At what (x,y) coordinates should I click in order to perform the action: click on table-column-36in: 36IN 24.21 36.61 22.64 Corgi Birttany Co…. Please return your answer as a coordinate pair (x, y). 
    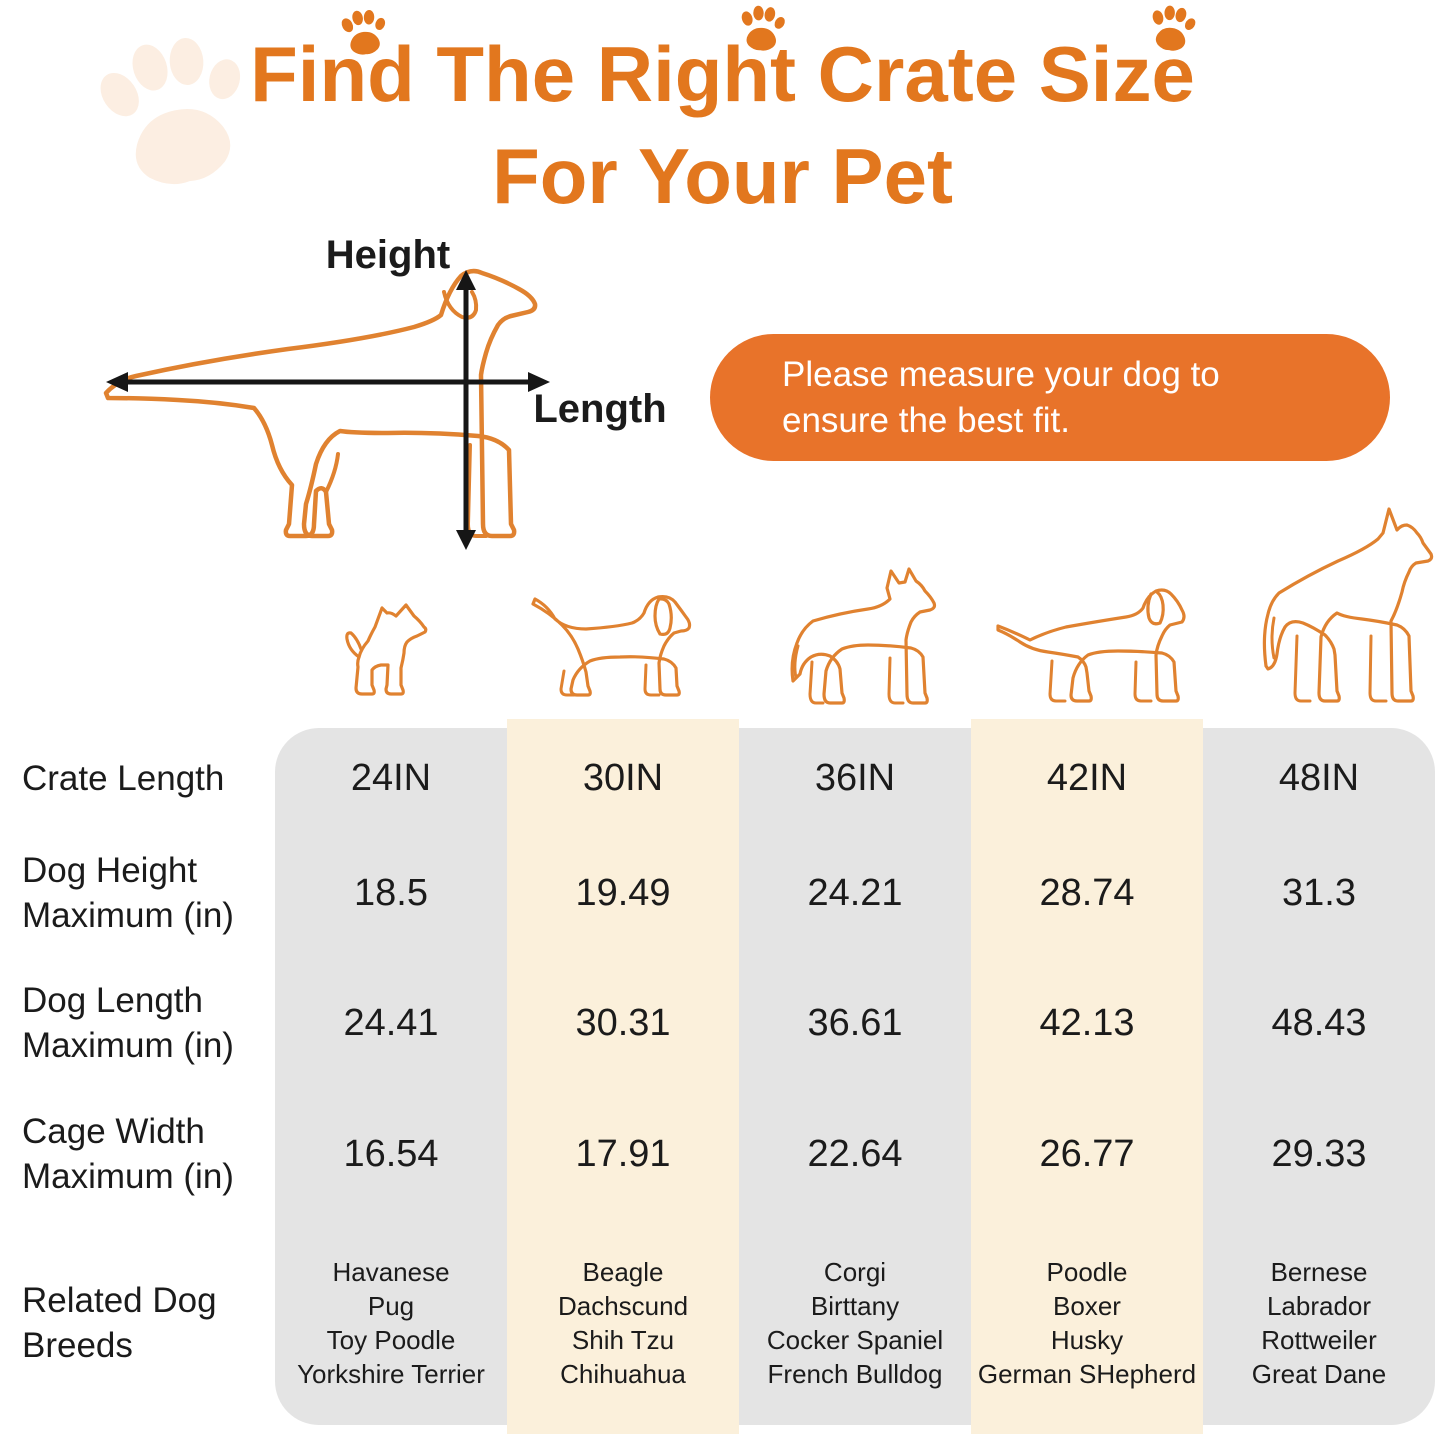
    Looking at the image, I should click on (855, 1076).